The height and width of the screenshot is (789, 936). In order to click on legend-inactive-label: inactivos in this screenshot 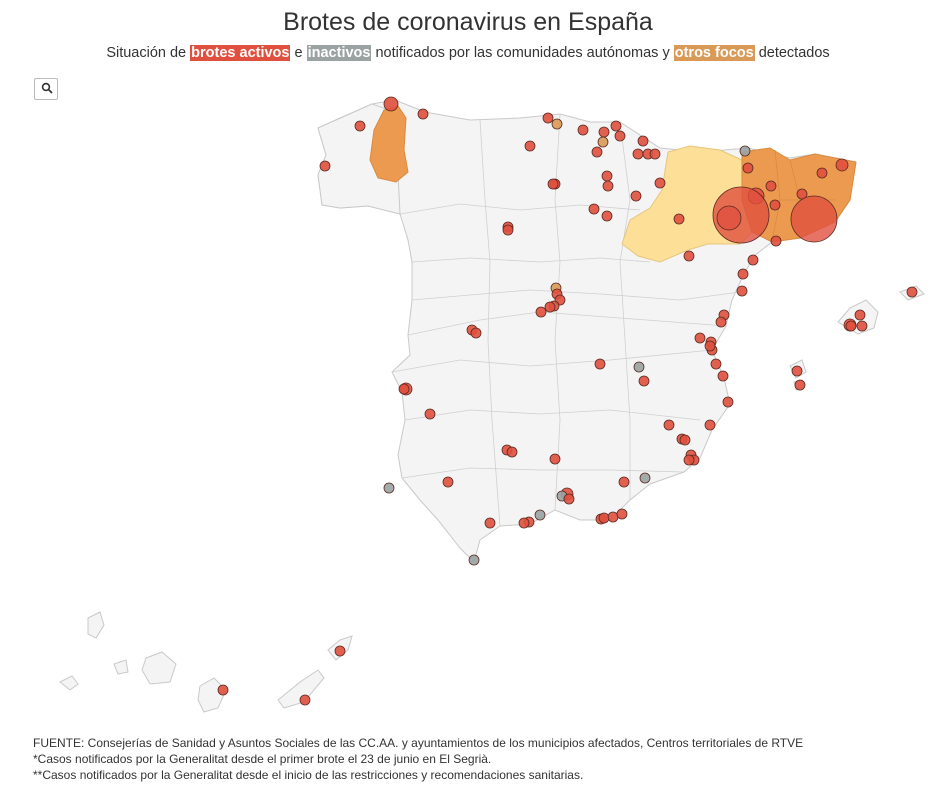, I will do `click(339, 53)`.